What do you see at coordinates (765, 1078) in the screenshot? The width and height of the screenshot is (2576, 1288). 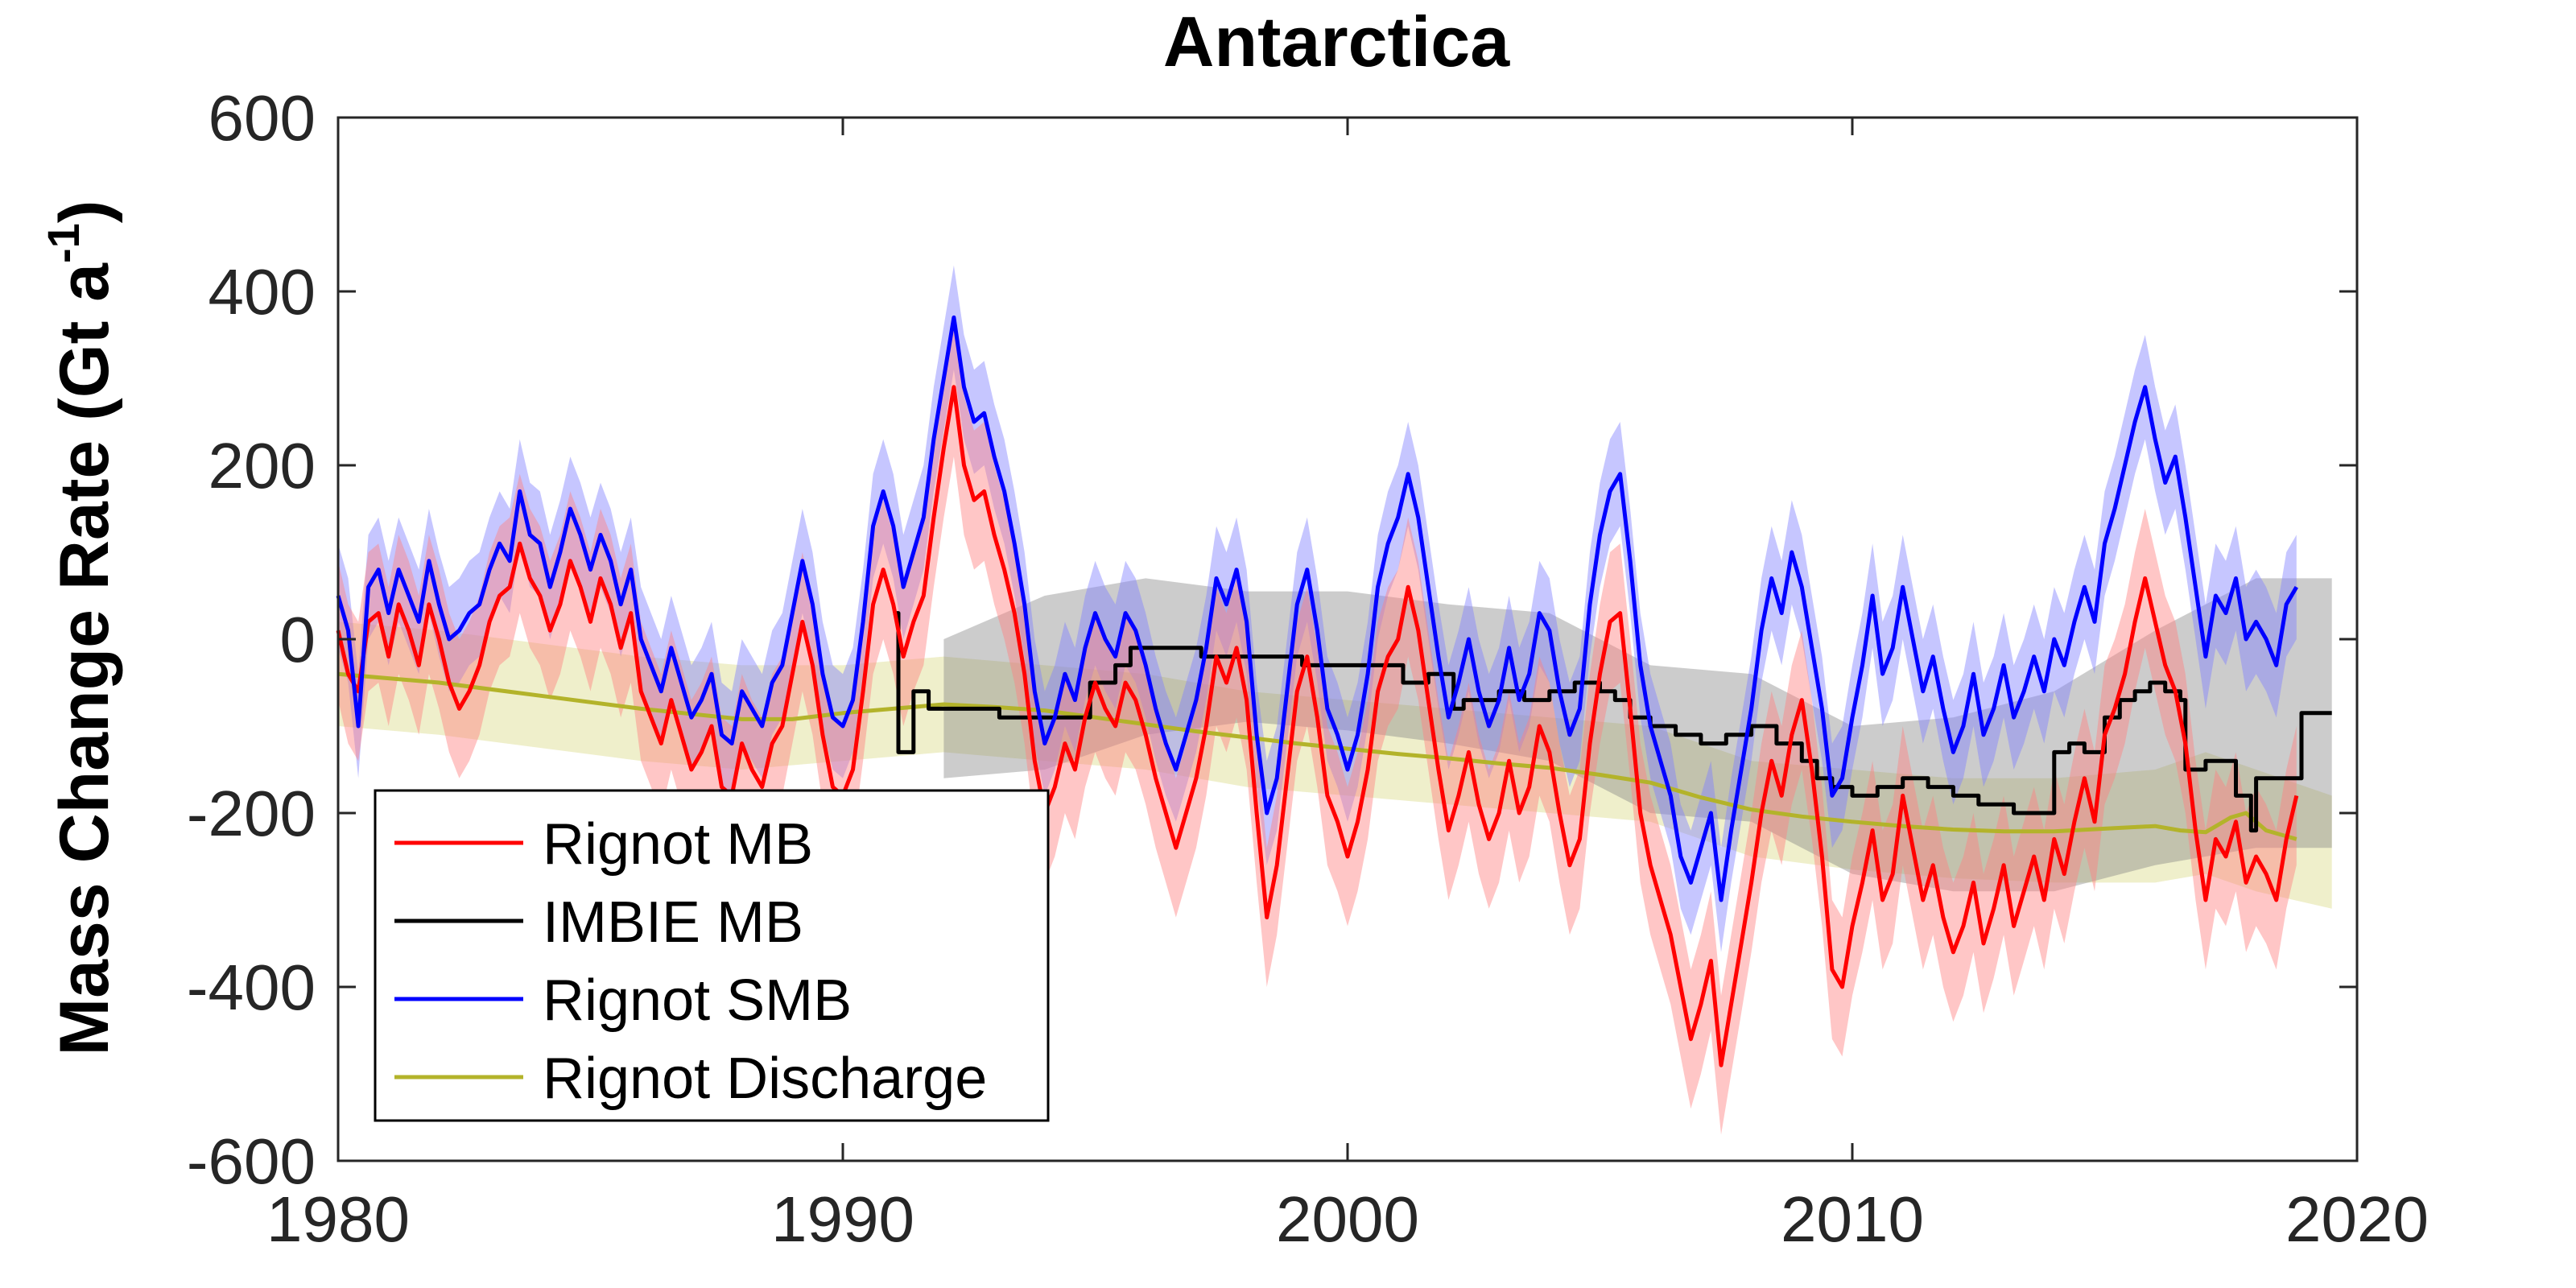 I see `rignot-discharge-legend-label: Rignot Discharge` at bounding box center [765, 1078].